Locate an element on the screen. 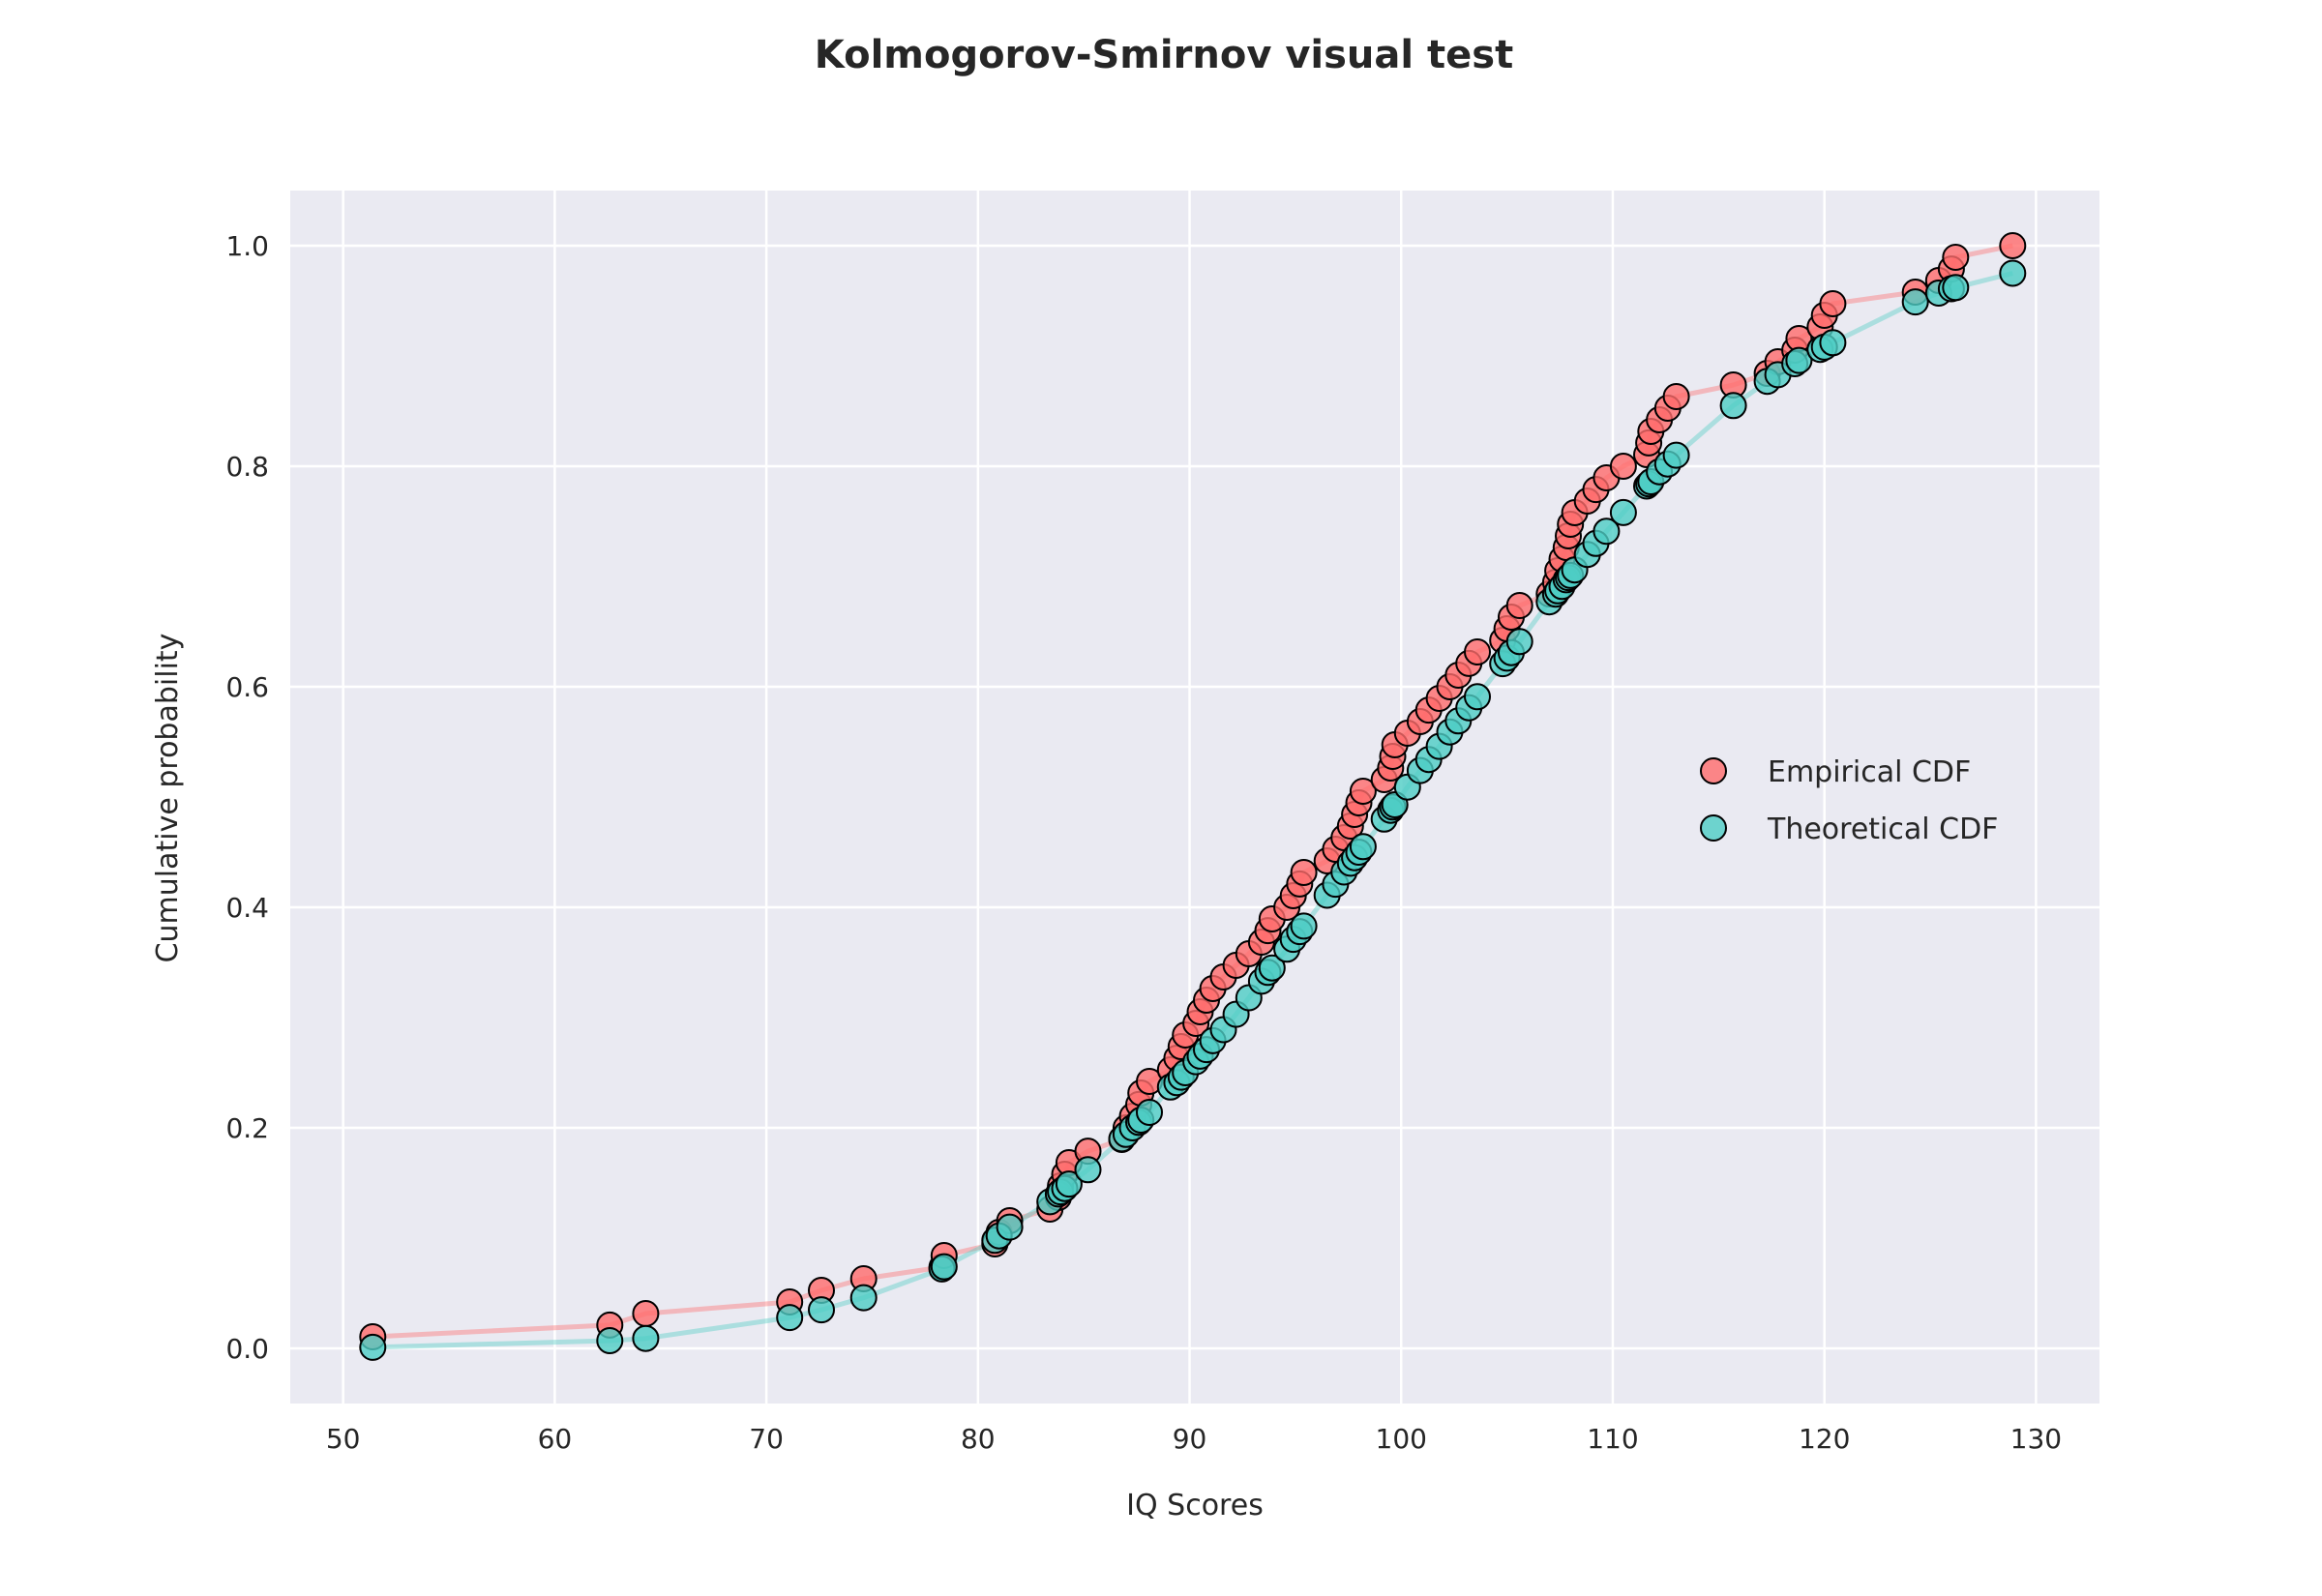  x-tick-label: 50 is located at coordinates (343, 1439).